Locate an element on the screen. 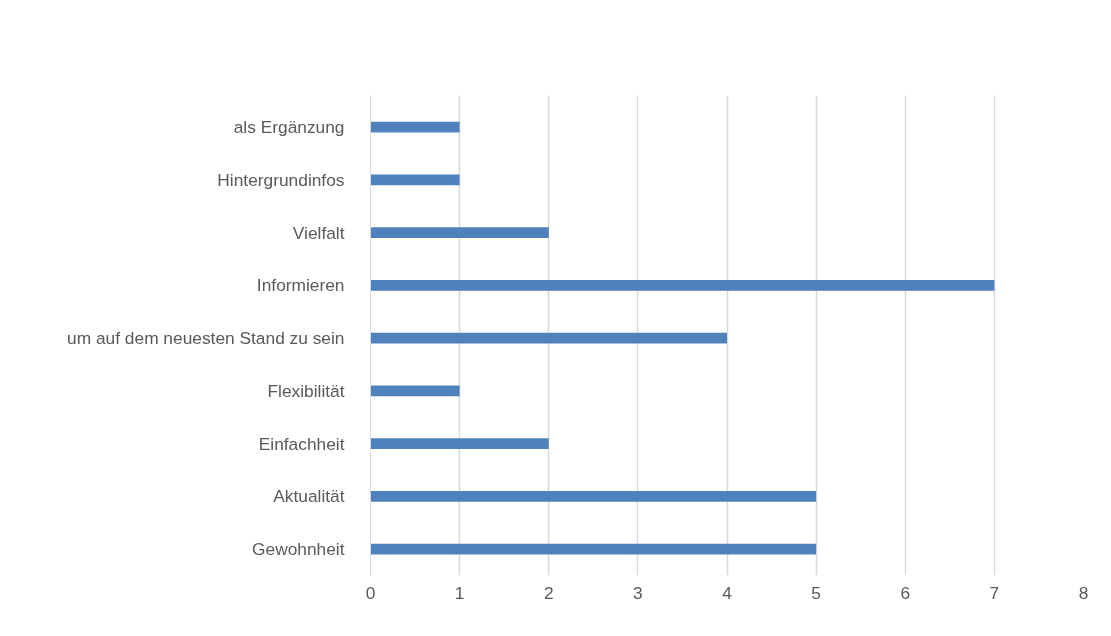 The height and width of the screenshot is (636, 1111). y-tick-label: Informieren is located at coordinates (300, 285).